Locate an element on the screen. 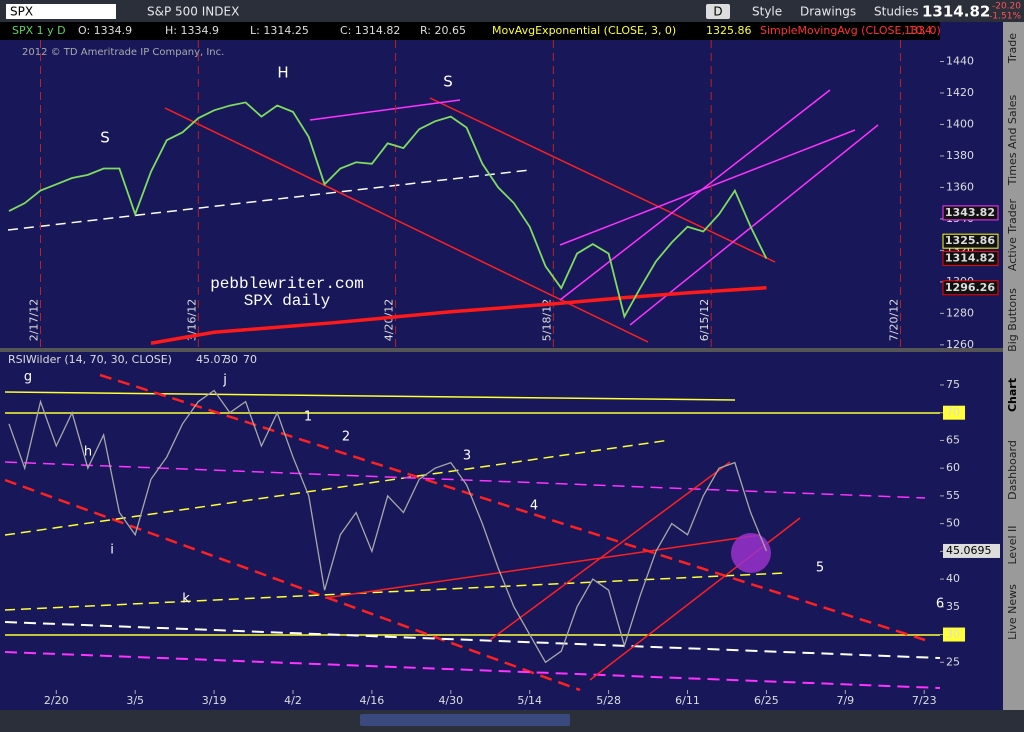 The image size is (1024, 732). y-tick-label: 70 is located at coordinates (953, 412).